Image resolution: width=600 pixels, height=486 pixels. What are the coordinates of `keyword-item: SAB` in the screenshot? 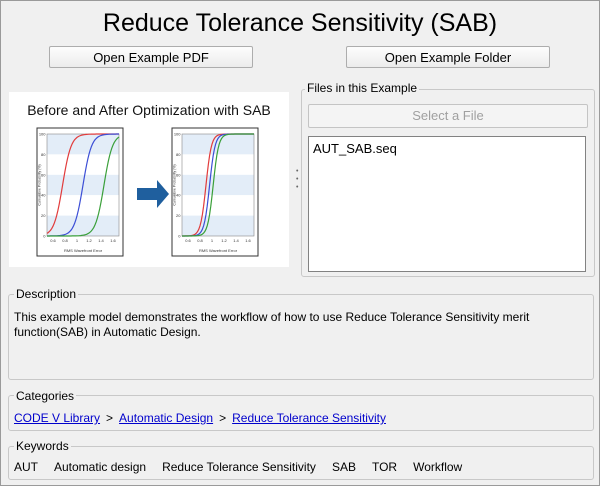 It's located at (343, 467).